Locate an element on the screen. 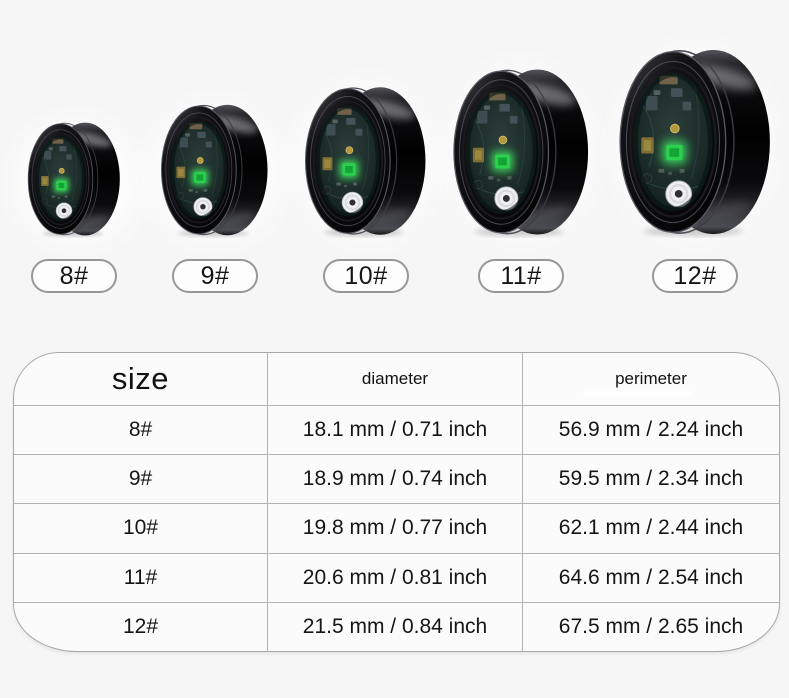  table-cell: 19.8 mm / 0.77 inch is located at coordinates (394, 528).